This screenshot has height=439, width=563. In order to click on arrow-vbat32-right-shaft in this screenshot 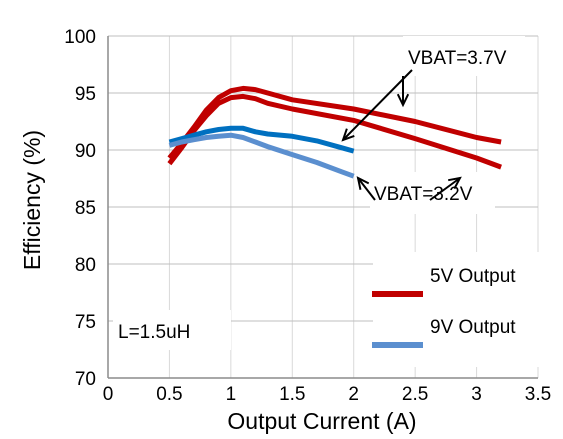, I will do `click(445, 189)`.